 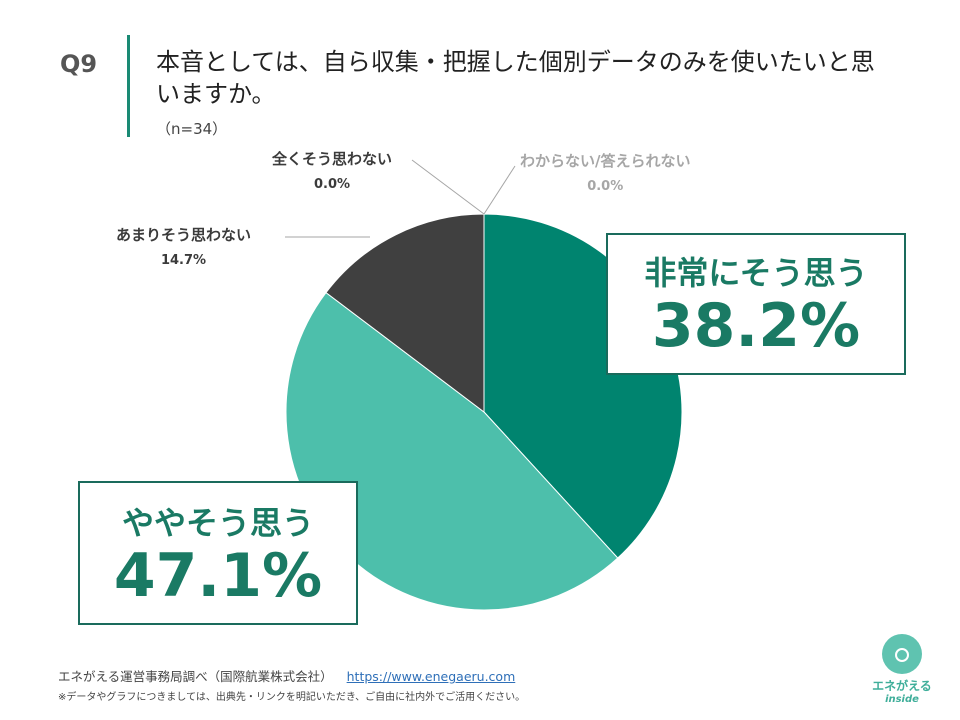 I want to click on question-title: 本音としては、自ら収集・把握した個別データのみを使いたいと思いますか。, so click(x=515, y=78).